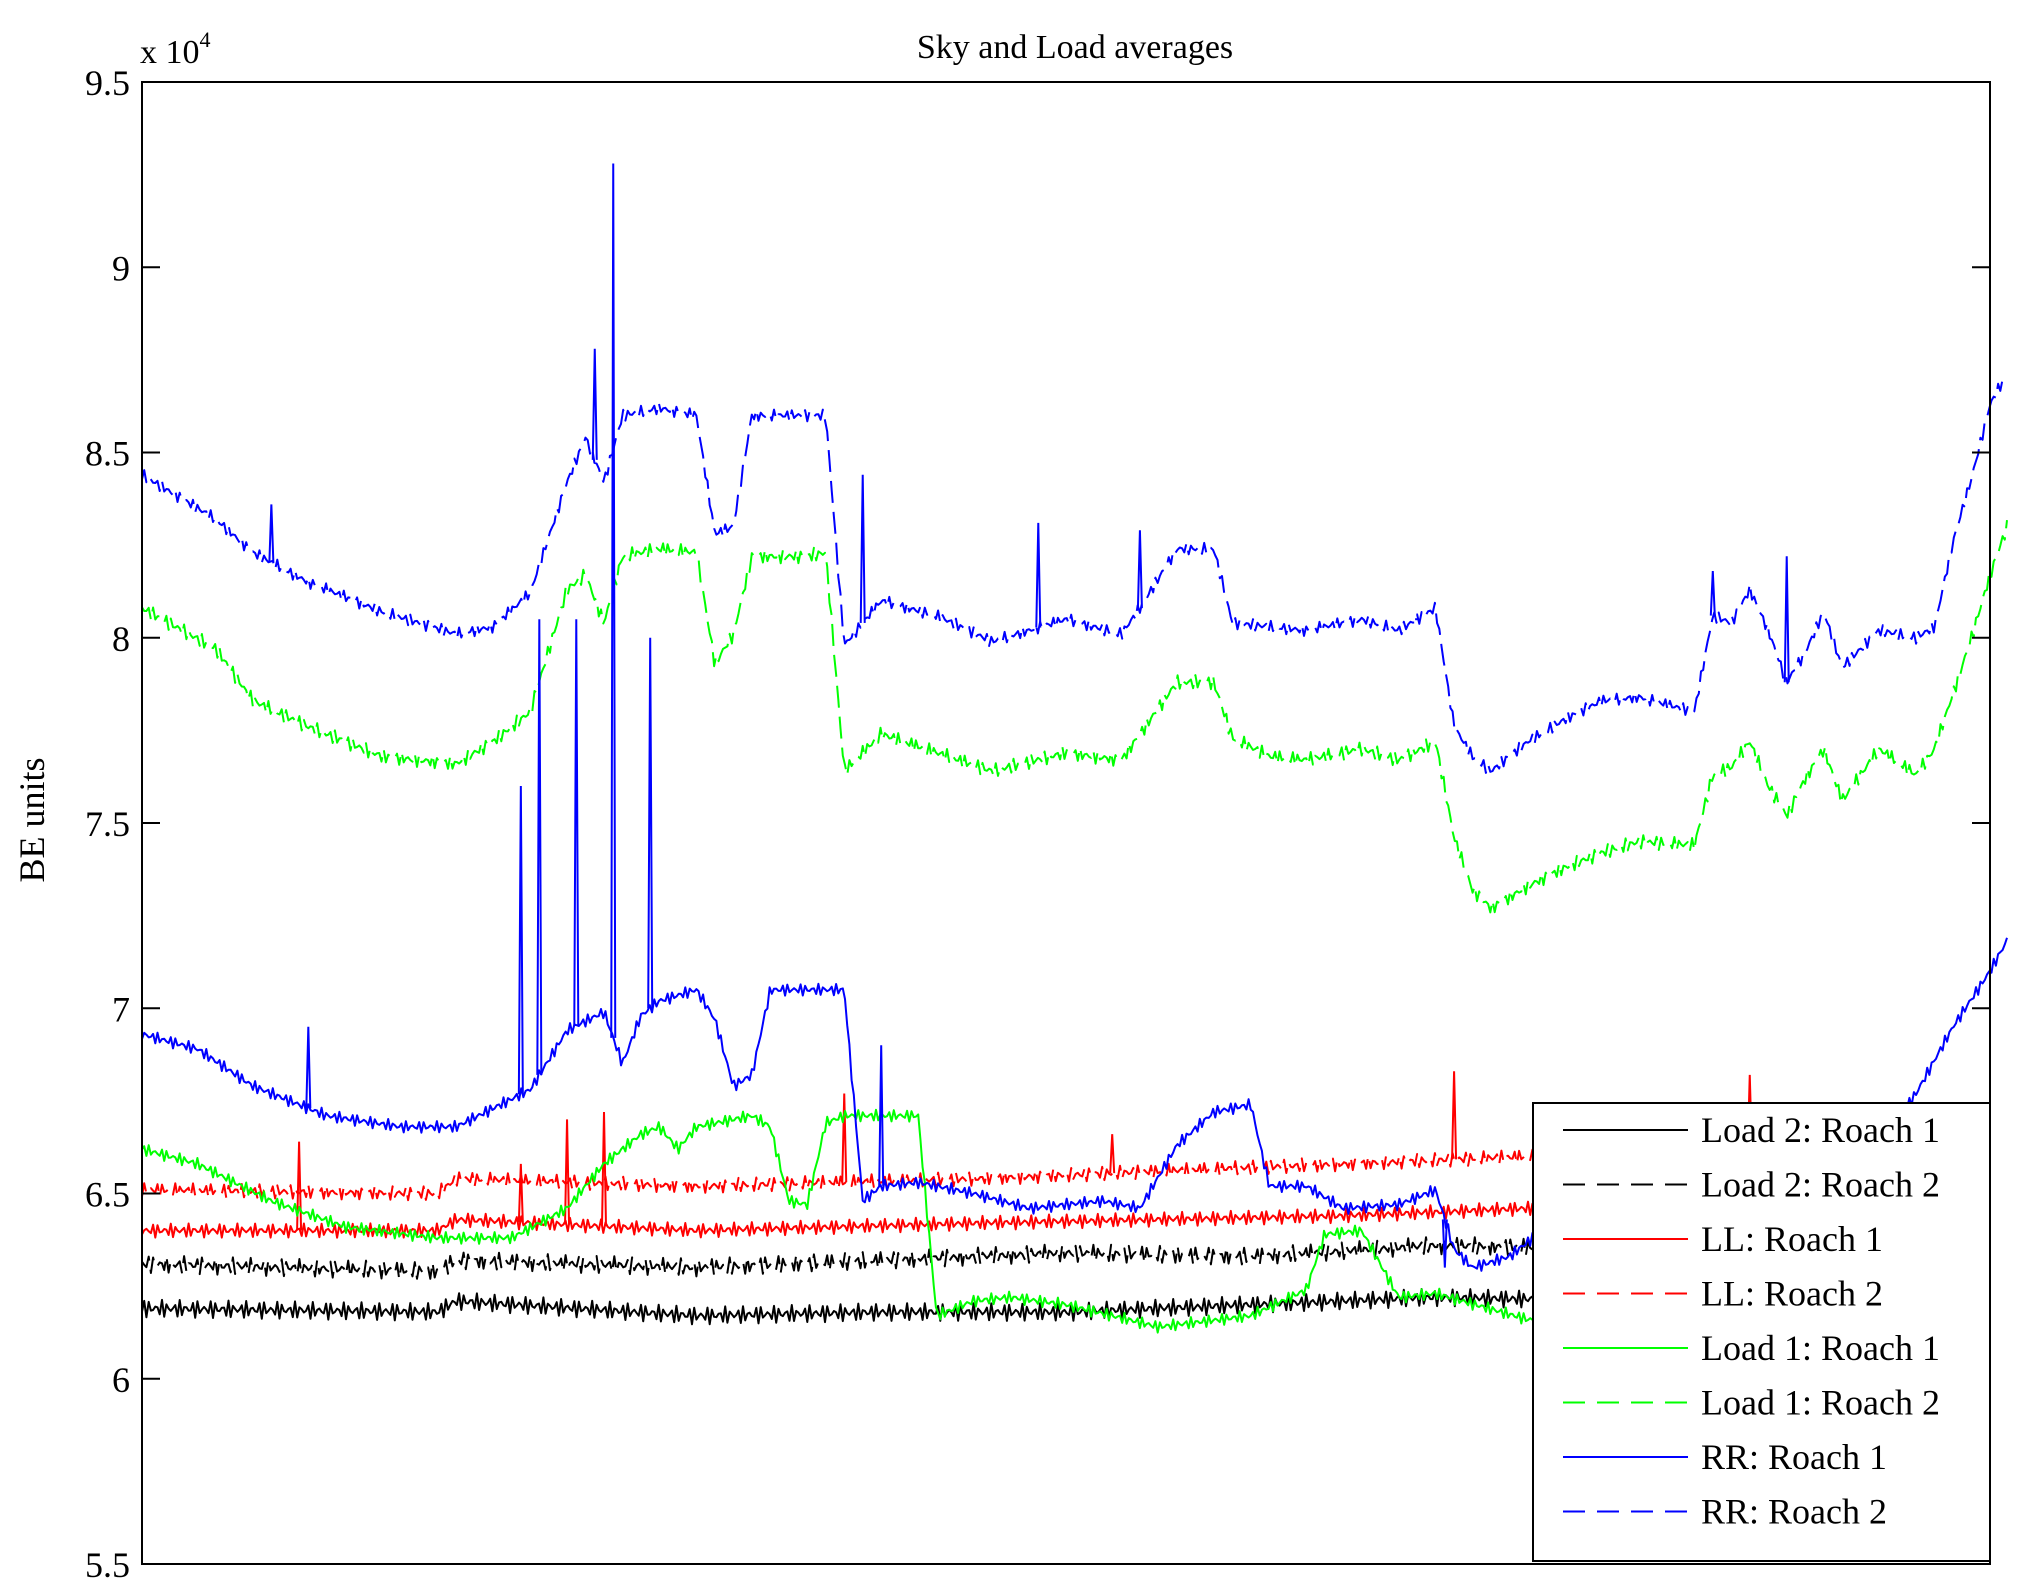 This screenshot has width=2029, height=1592. Describe the element at coordinates (170, 52) in the screenshot. I see `y-exponent-base: x 10` at that location.